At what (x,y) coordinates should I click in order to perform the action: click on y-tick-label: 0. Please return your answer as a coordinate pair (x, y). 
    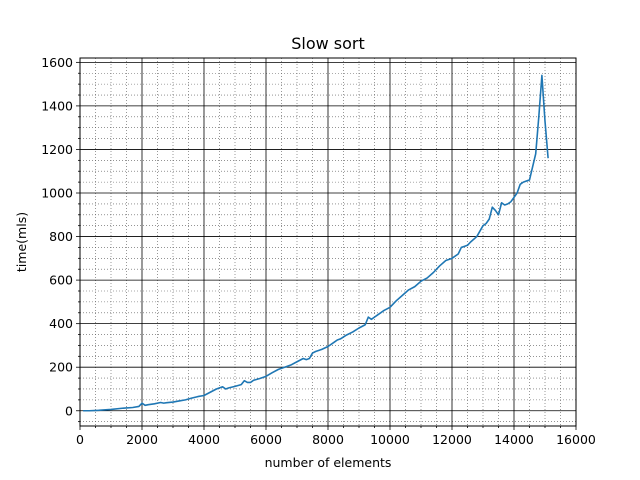
    Looking at the image, I should click on (69, 410).